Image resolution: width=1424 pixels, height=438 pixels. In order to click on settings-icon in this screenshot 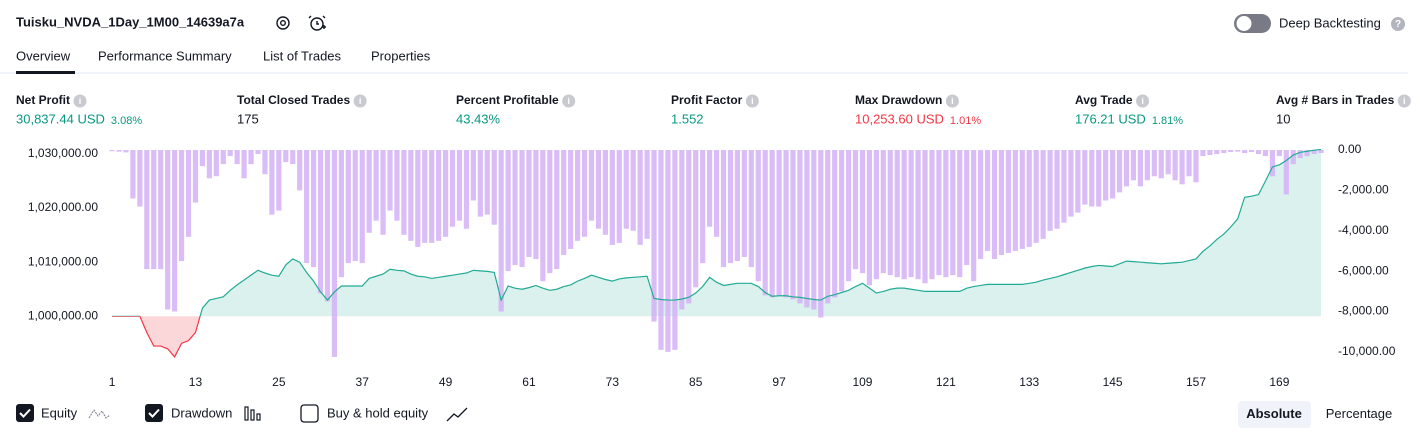, I will do `click(283, 23)`.